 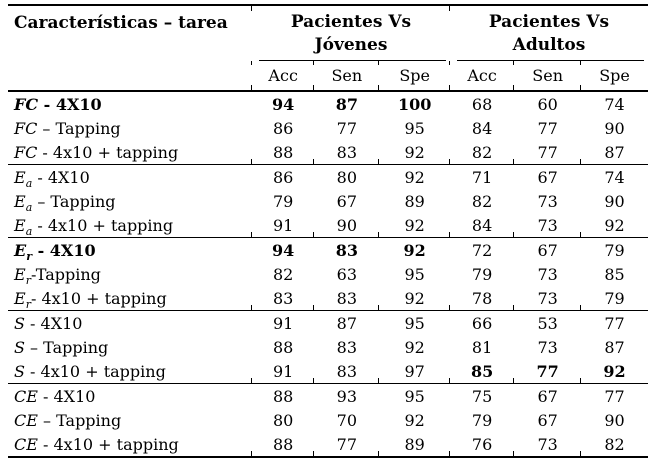 What do you see at coordinates (130, 371) in the screenshot?
I see `feature-task-label: S - 4x10 + tapping` at bounding box center [130, 371].